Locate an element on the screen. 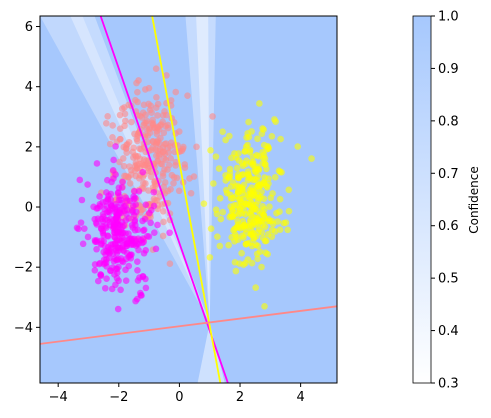 This screenshot has width=491, height=418. colorbar: 0.3 0.4 0.5 0.6 0.7 0.8 0.9 1.0 Confidence is located at coordinates (446, 201).